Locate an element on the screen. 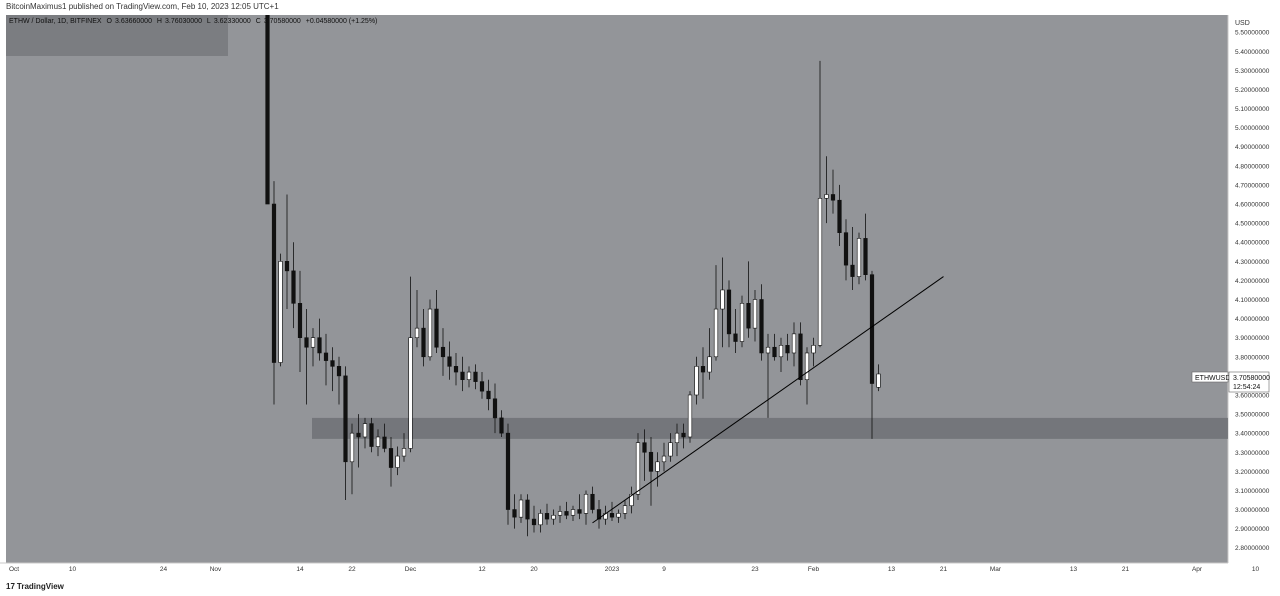 The width and height of the screenshot is (1280, 596). change-value: +0.04580000 (+1.25%) is located at coordinates (341, 21).